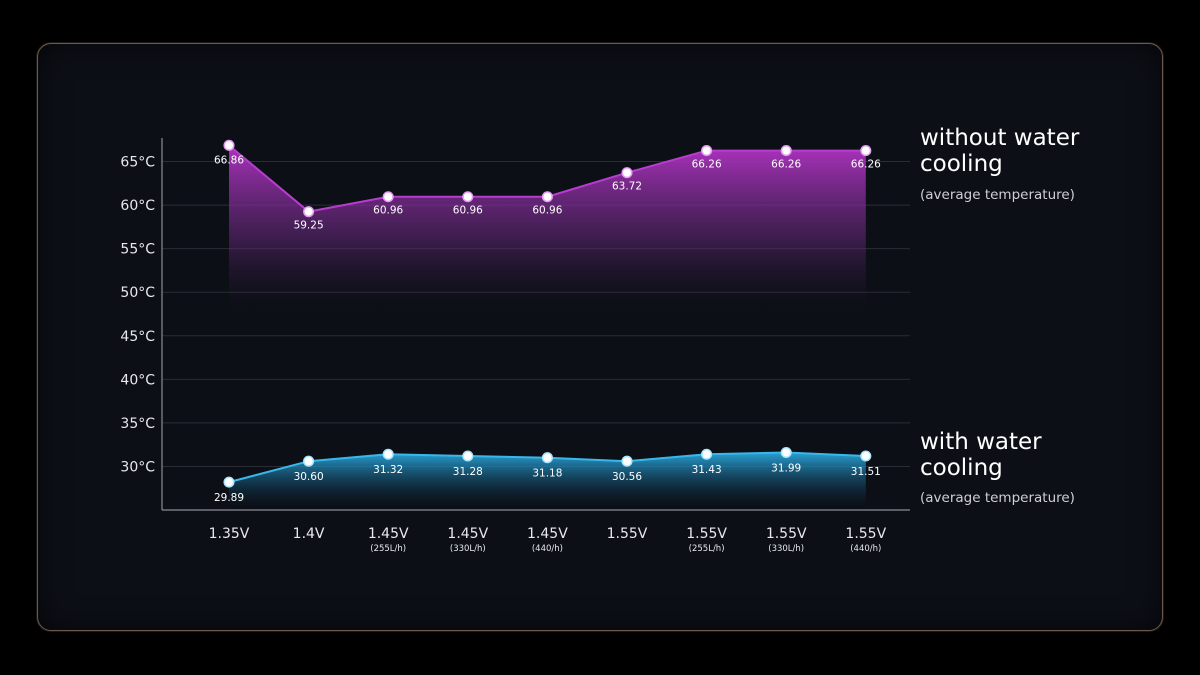 Image resolution: width=1200 pixels, height=675 pixels. What do you see at coordinates (547, 474) in the screenshot?
I see `data-label: 31.18` at bounding box center [547, 474].